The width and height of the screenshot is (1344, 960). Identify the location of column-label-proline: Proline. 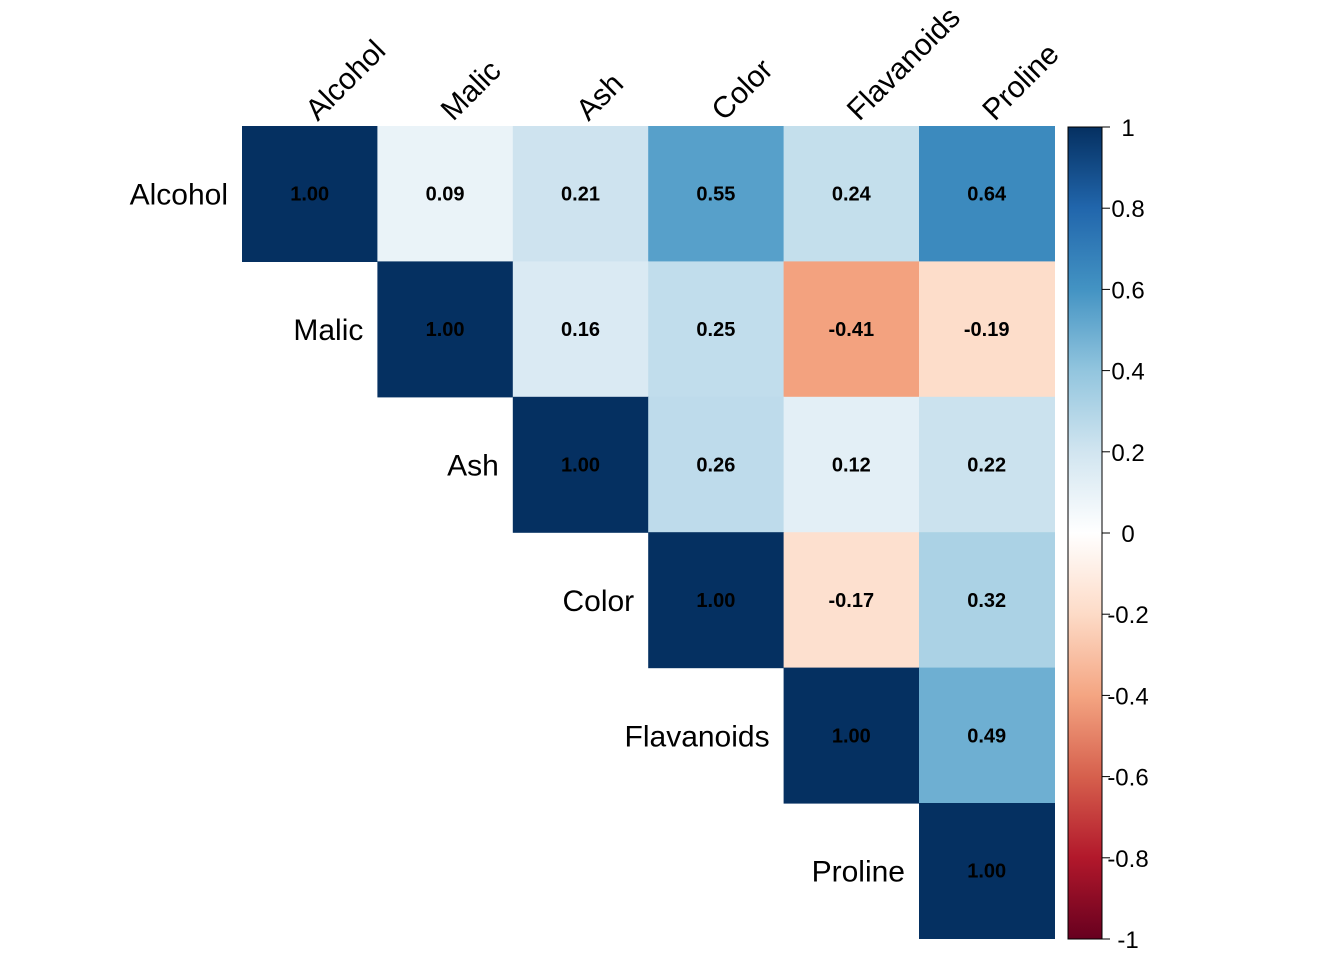
(1020, 82).